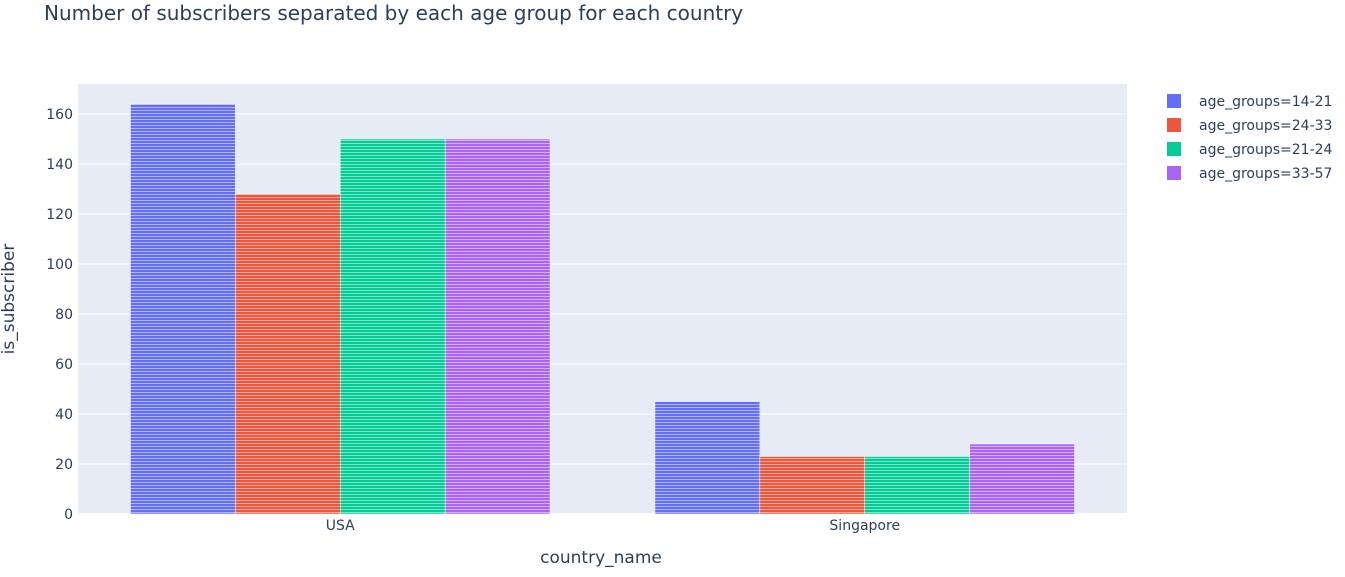 The width and height of the screenshot is (1345, 577). Describe the element at coordinates (59, 165) in the screenshot. I see `y-tick-label: 140` at that location.